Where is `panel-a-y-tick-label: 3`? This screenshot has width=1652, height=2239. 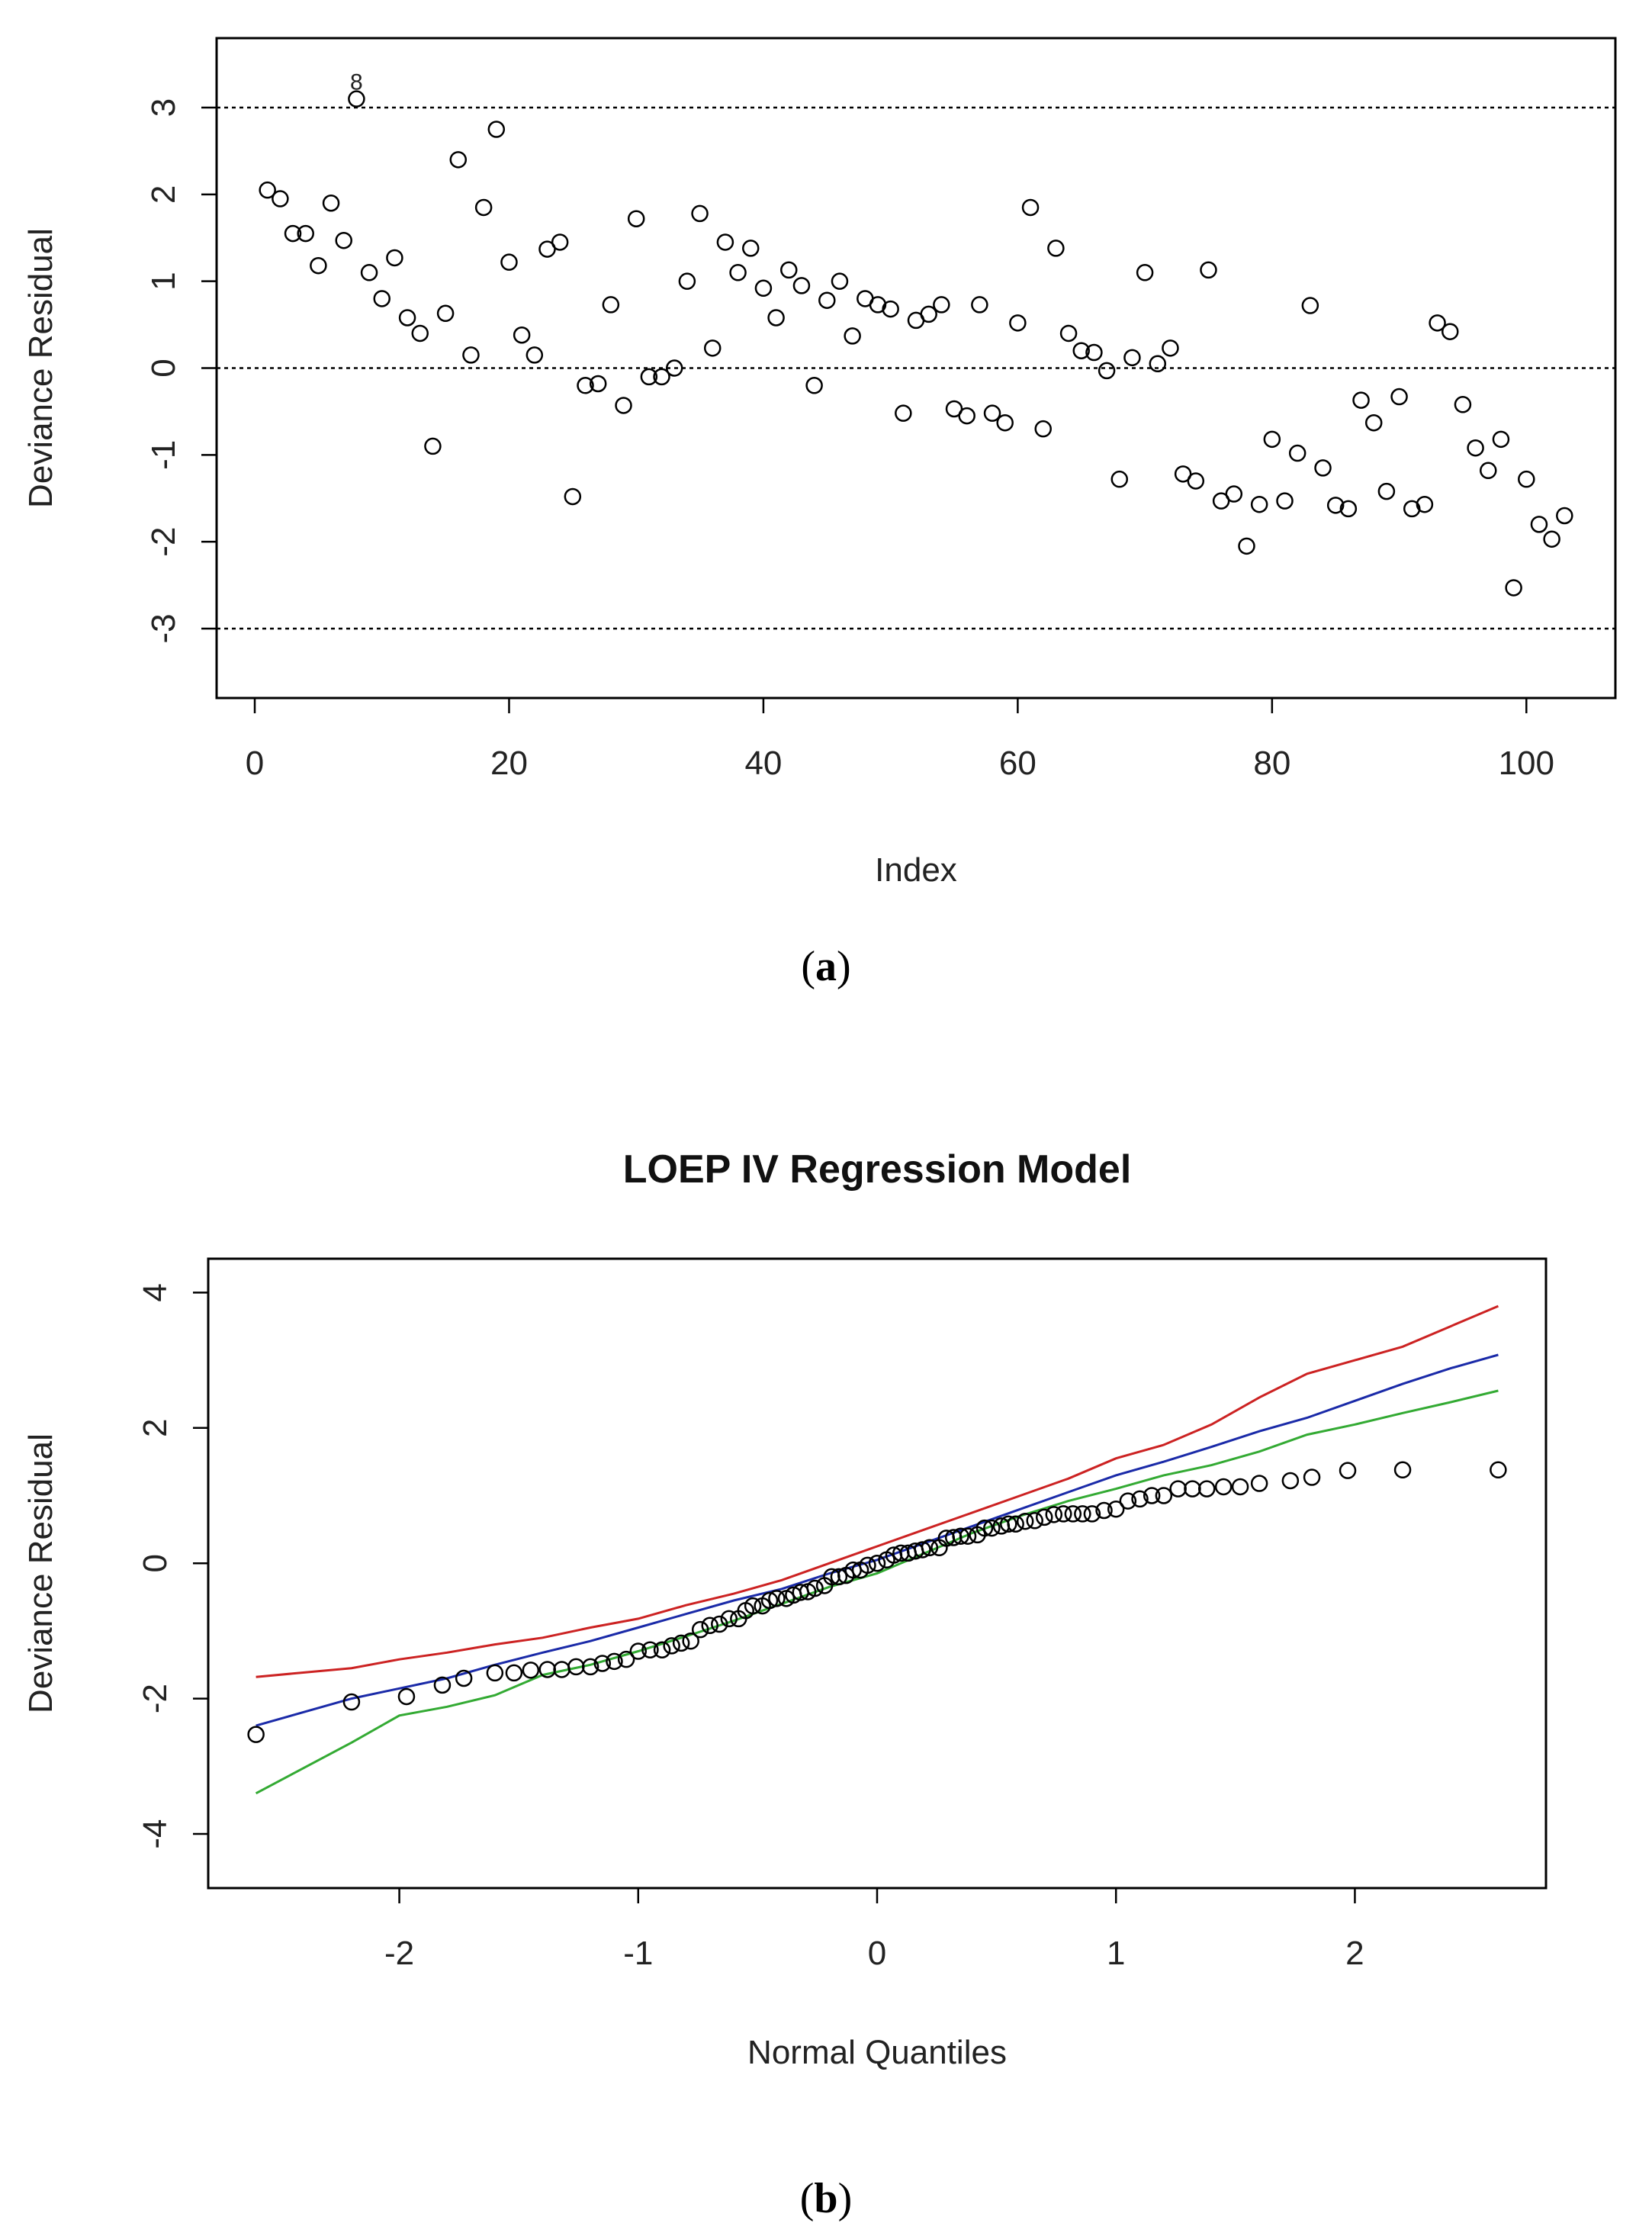
panel-a-y-tick-label: 3 is located at coordinates (163, 107).